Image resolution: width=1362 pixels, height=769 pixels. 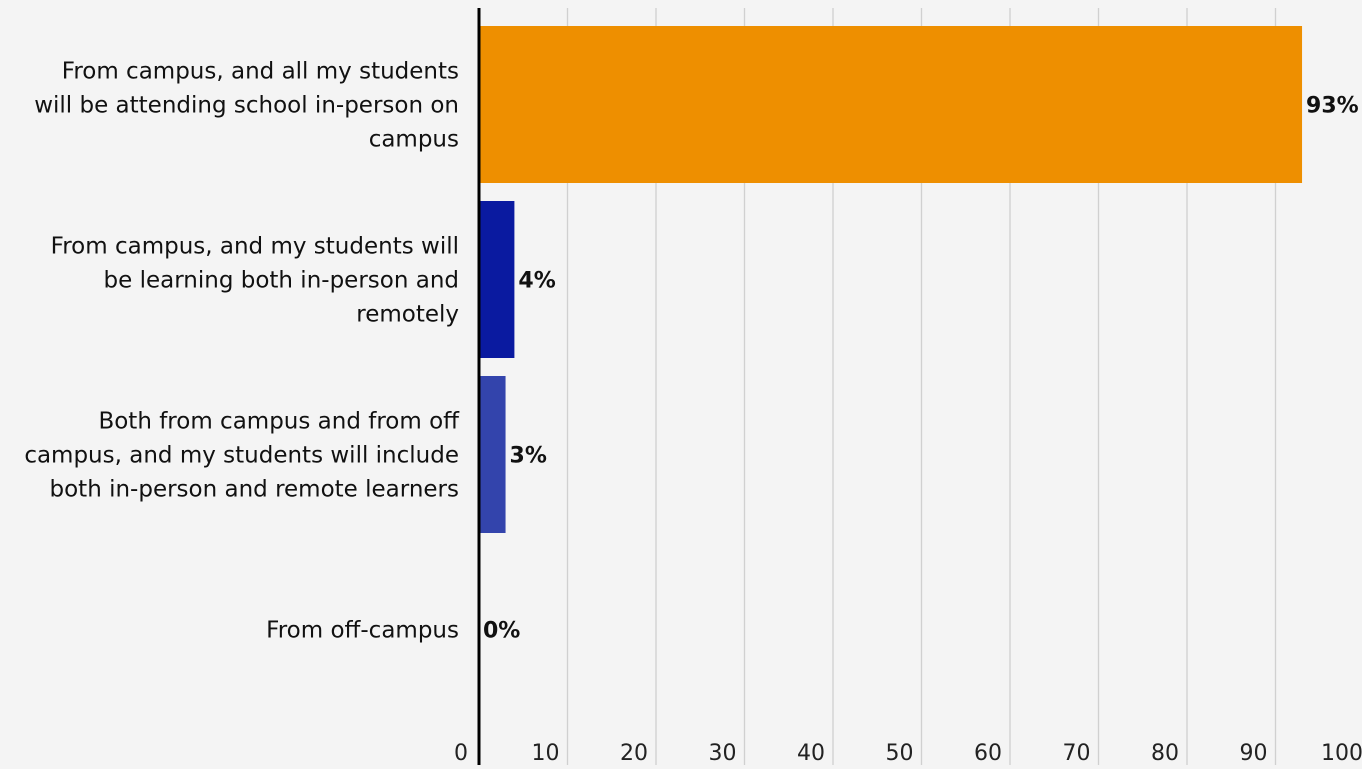 What do you see at coordinates (900, 753) in the screenshot?
I see `x-tick-label-50: 50` at bounding box center [900, 753].